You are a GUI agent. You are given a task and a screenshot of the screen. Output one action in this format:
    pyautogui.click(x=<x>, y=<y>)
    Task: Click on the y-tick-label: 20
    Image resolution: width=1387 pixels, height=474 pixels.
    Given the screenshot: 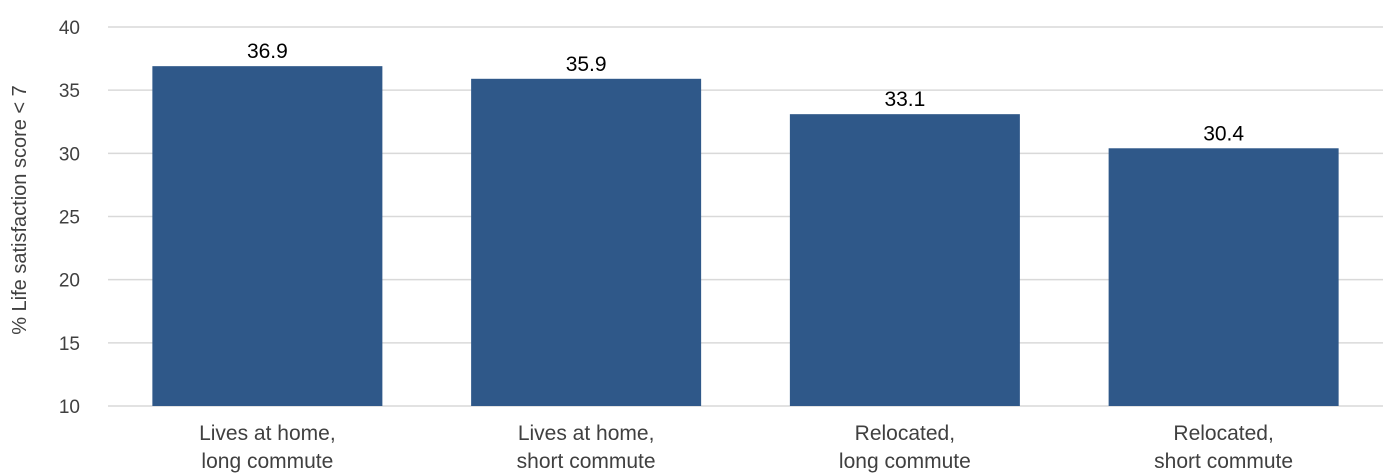 What is the action you would take?
    pyautogui.click(x=69, y=281)
    